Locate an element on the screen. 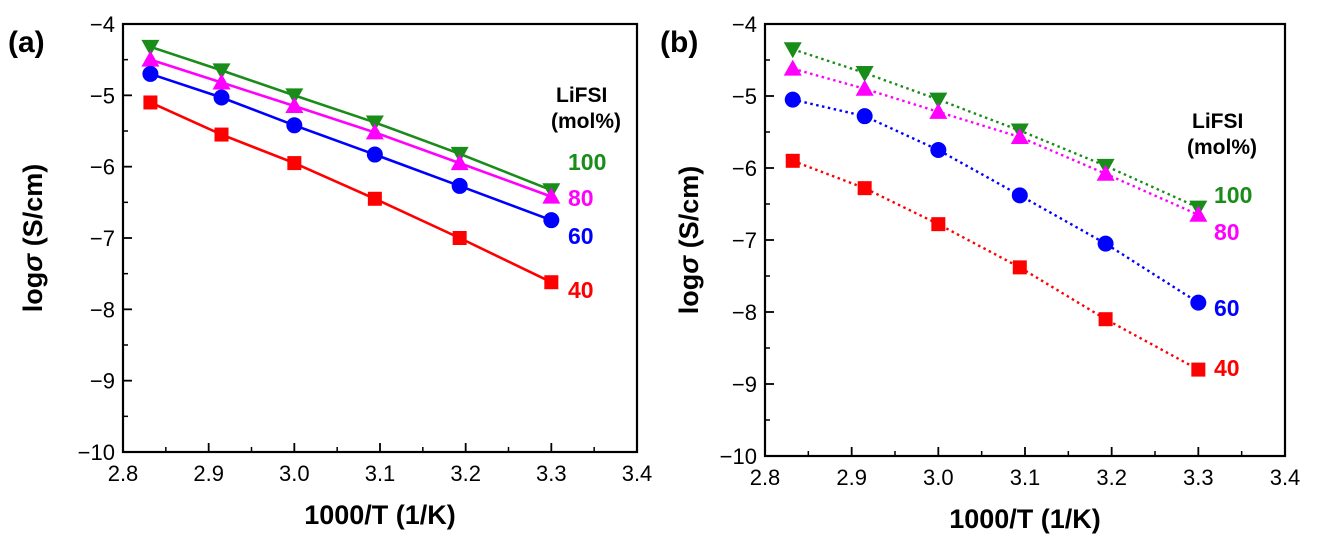 Image resolution: width=1320 pixels, height=552 pixels. pb-series-40-line is located at coordinates (995, 265).